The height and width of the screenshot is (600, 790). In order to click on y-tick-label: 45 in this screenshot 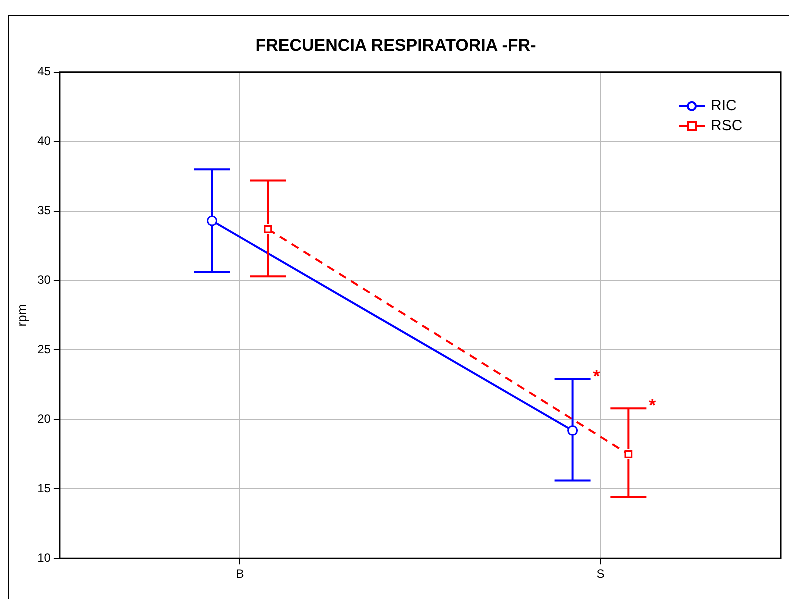, I will do `click(45, 71)`.